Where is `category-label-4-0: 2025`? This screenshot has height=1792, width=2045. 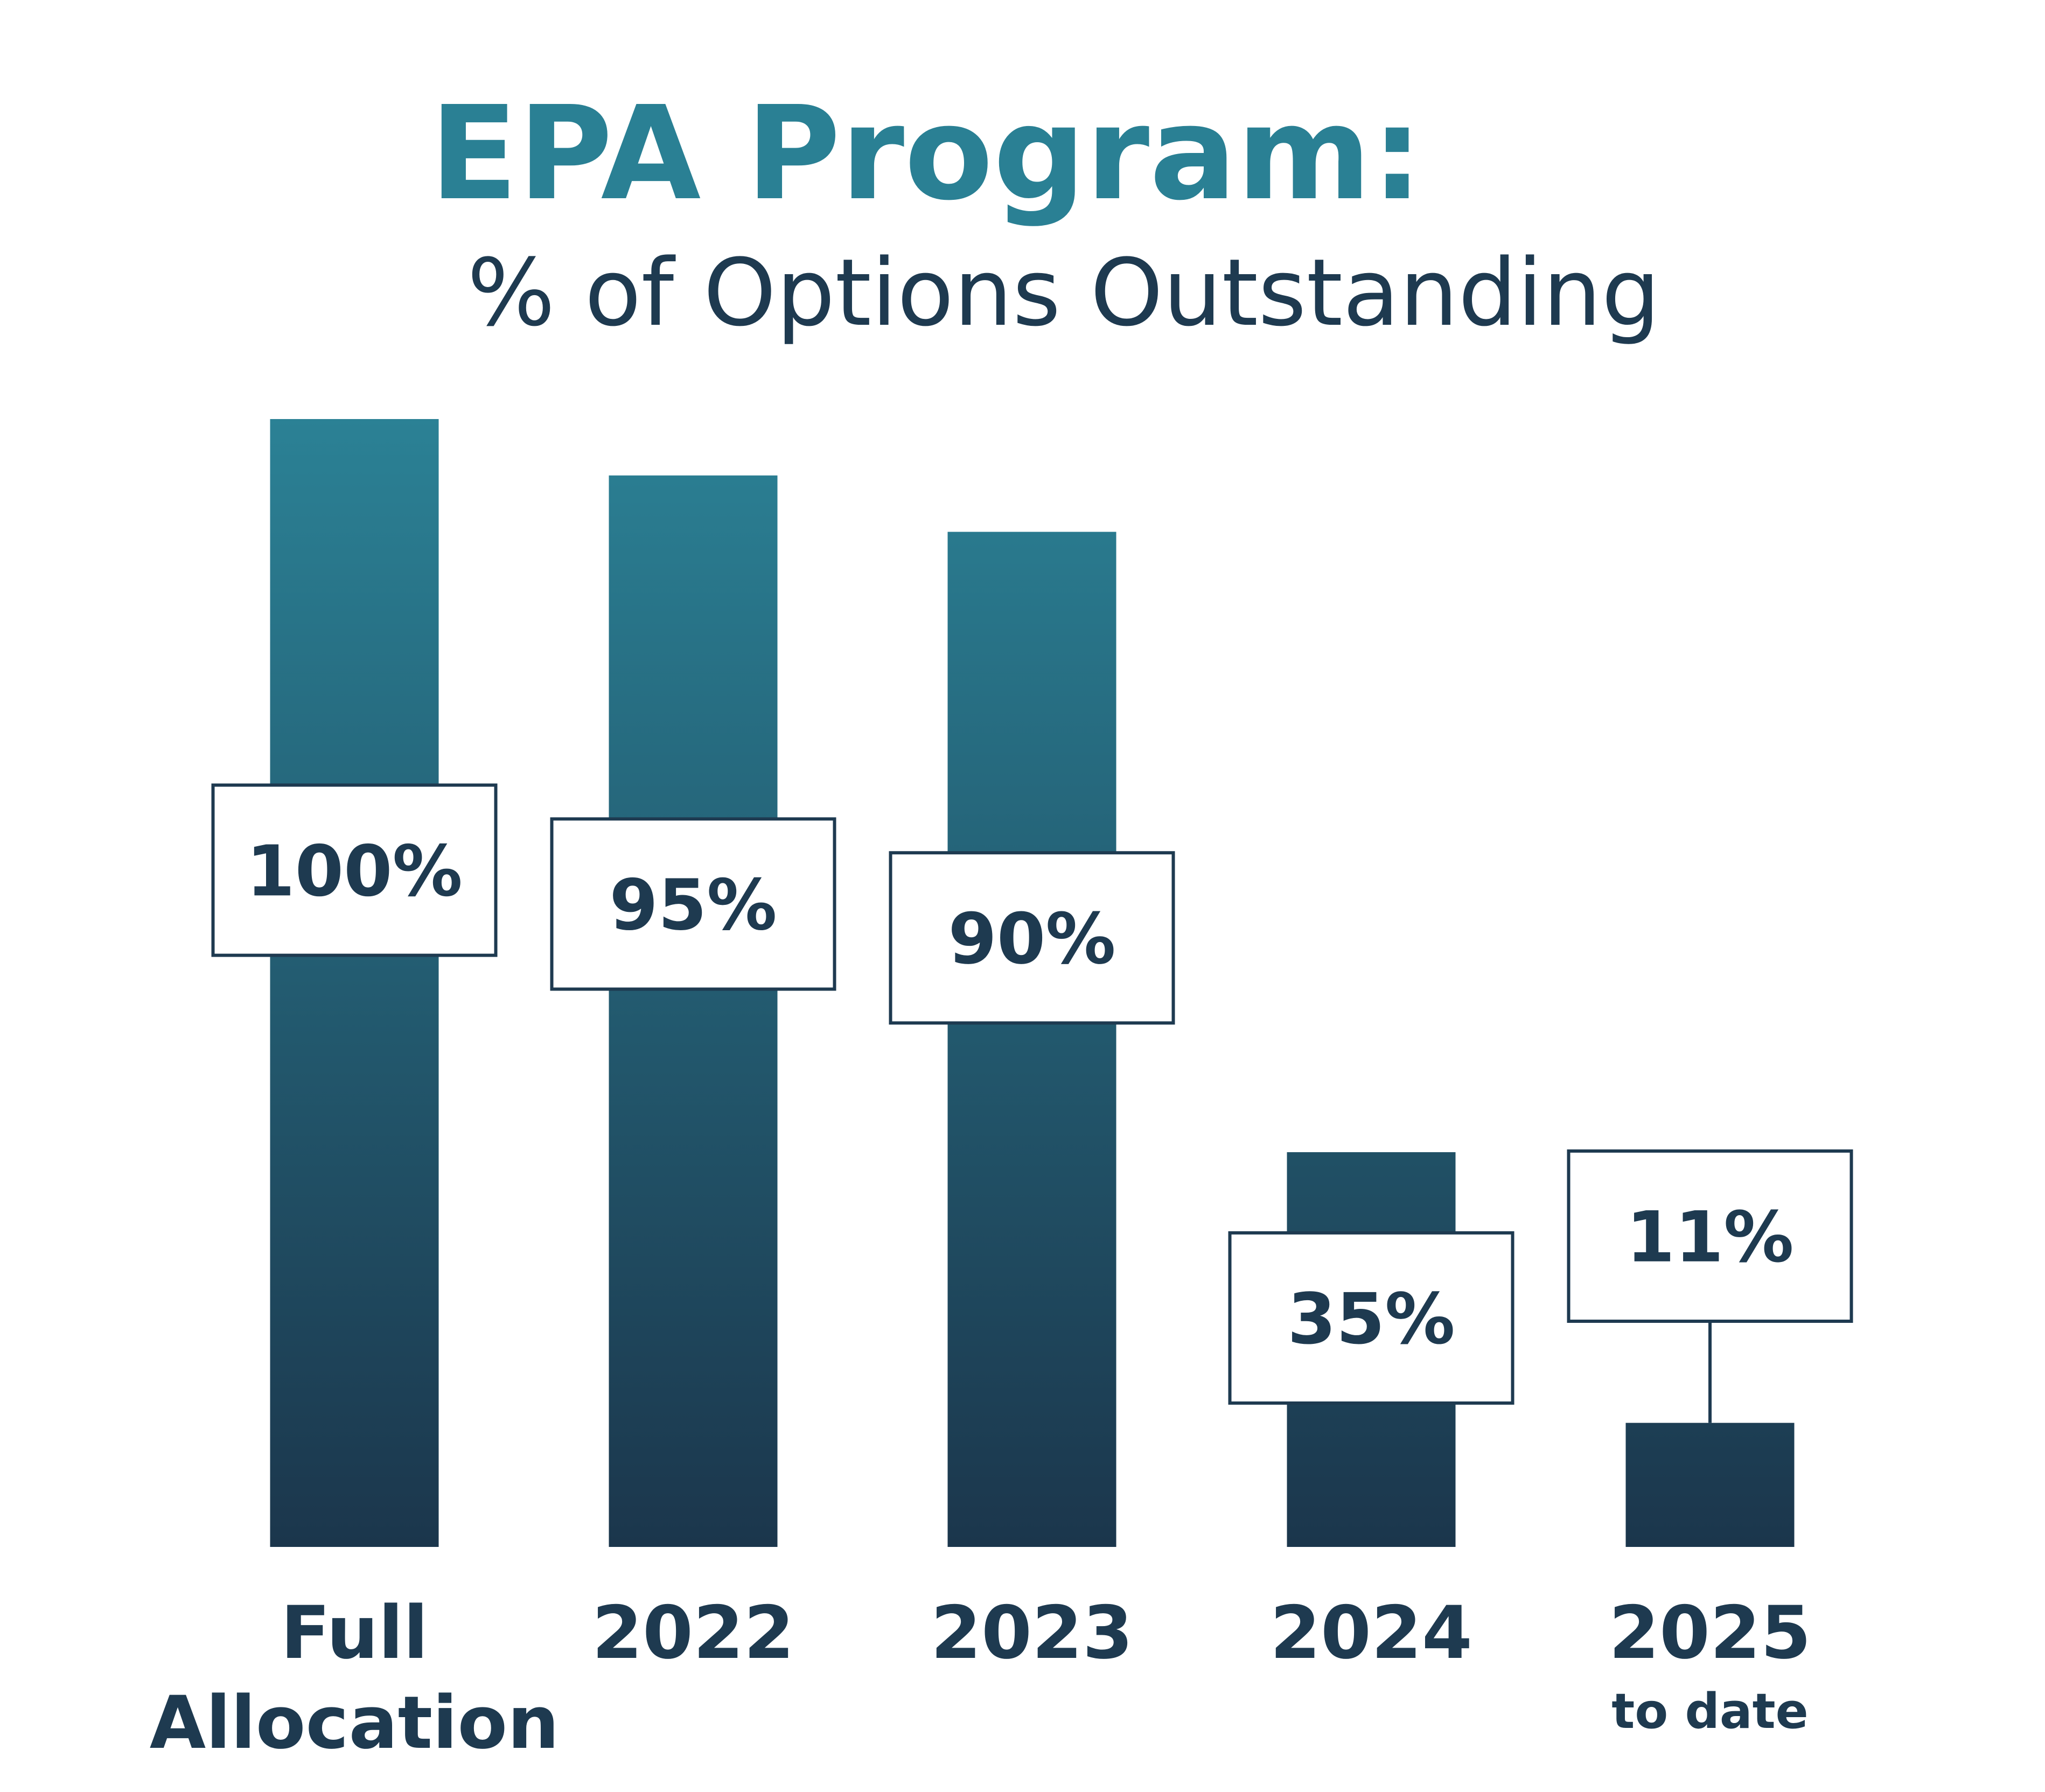
category-label-4-0: 2025 is located at coordinates (1710, 1633).